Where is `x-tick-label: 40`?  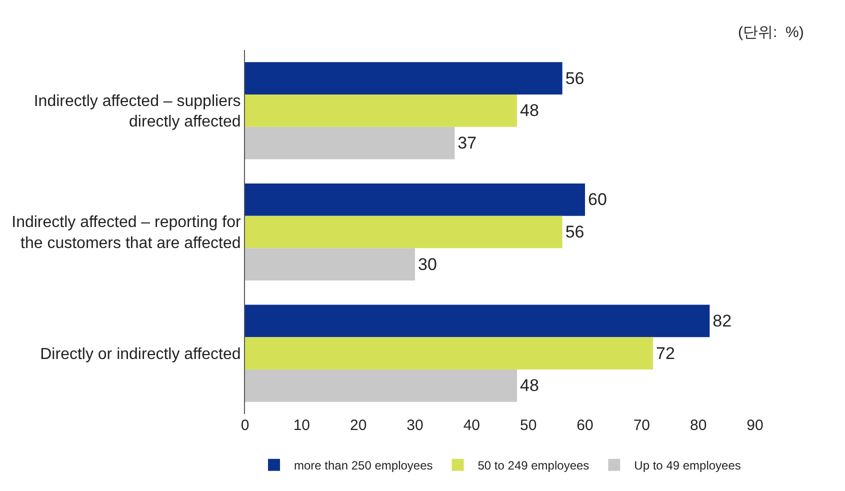 x-tick-label: 40 is located at coordinates (471, 425).